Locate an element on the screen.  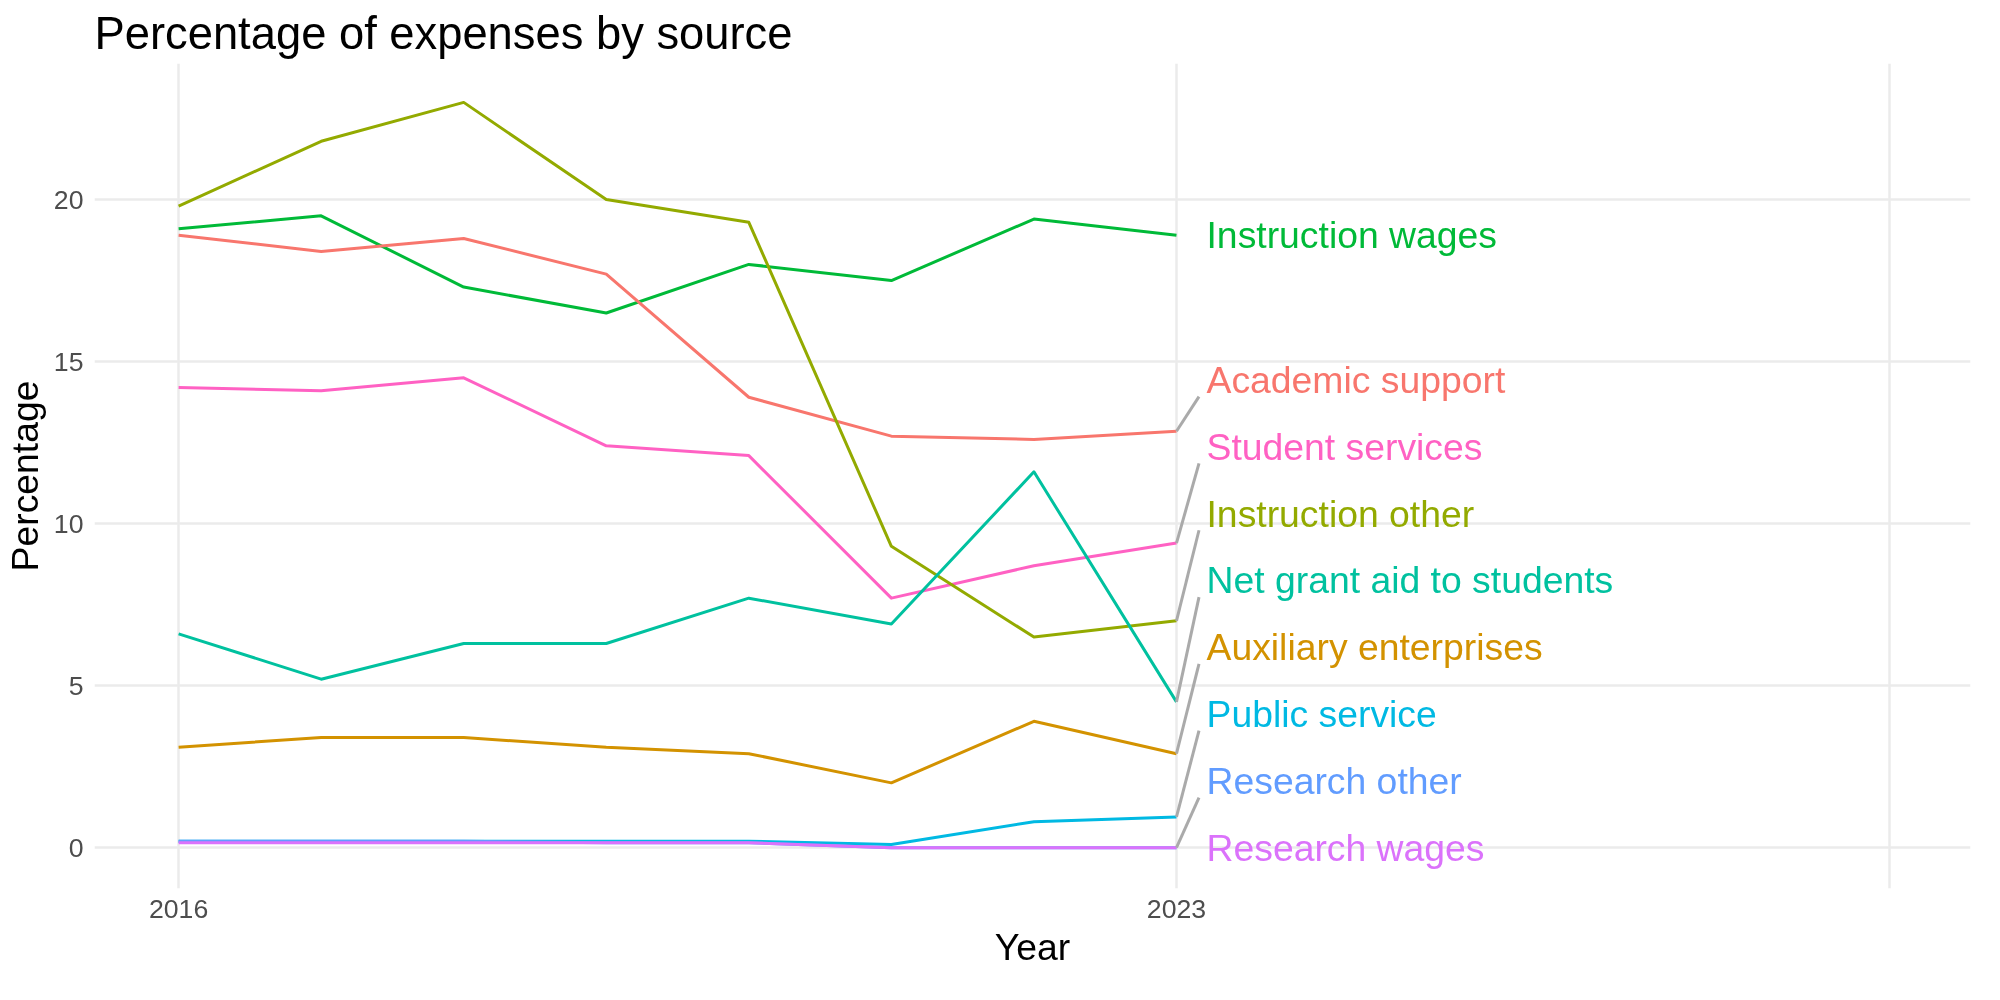
text: Instruction other is located at coordinates (1340, 513).